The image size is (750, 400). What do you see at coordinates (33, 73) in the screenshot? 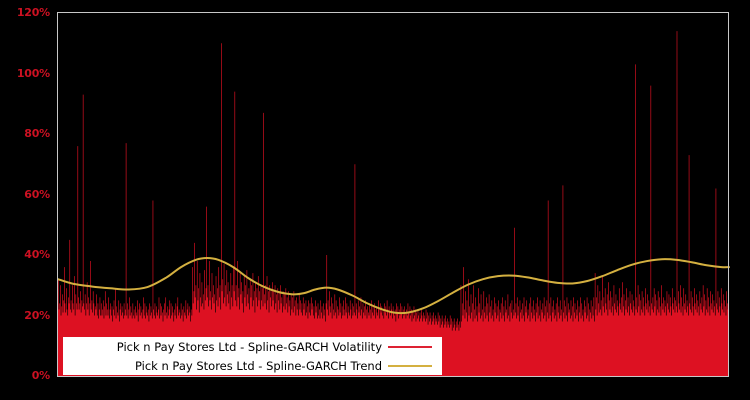
I see `y-axis-tick-100: 100%` at bounding box center [33, 73].